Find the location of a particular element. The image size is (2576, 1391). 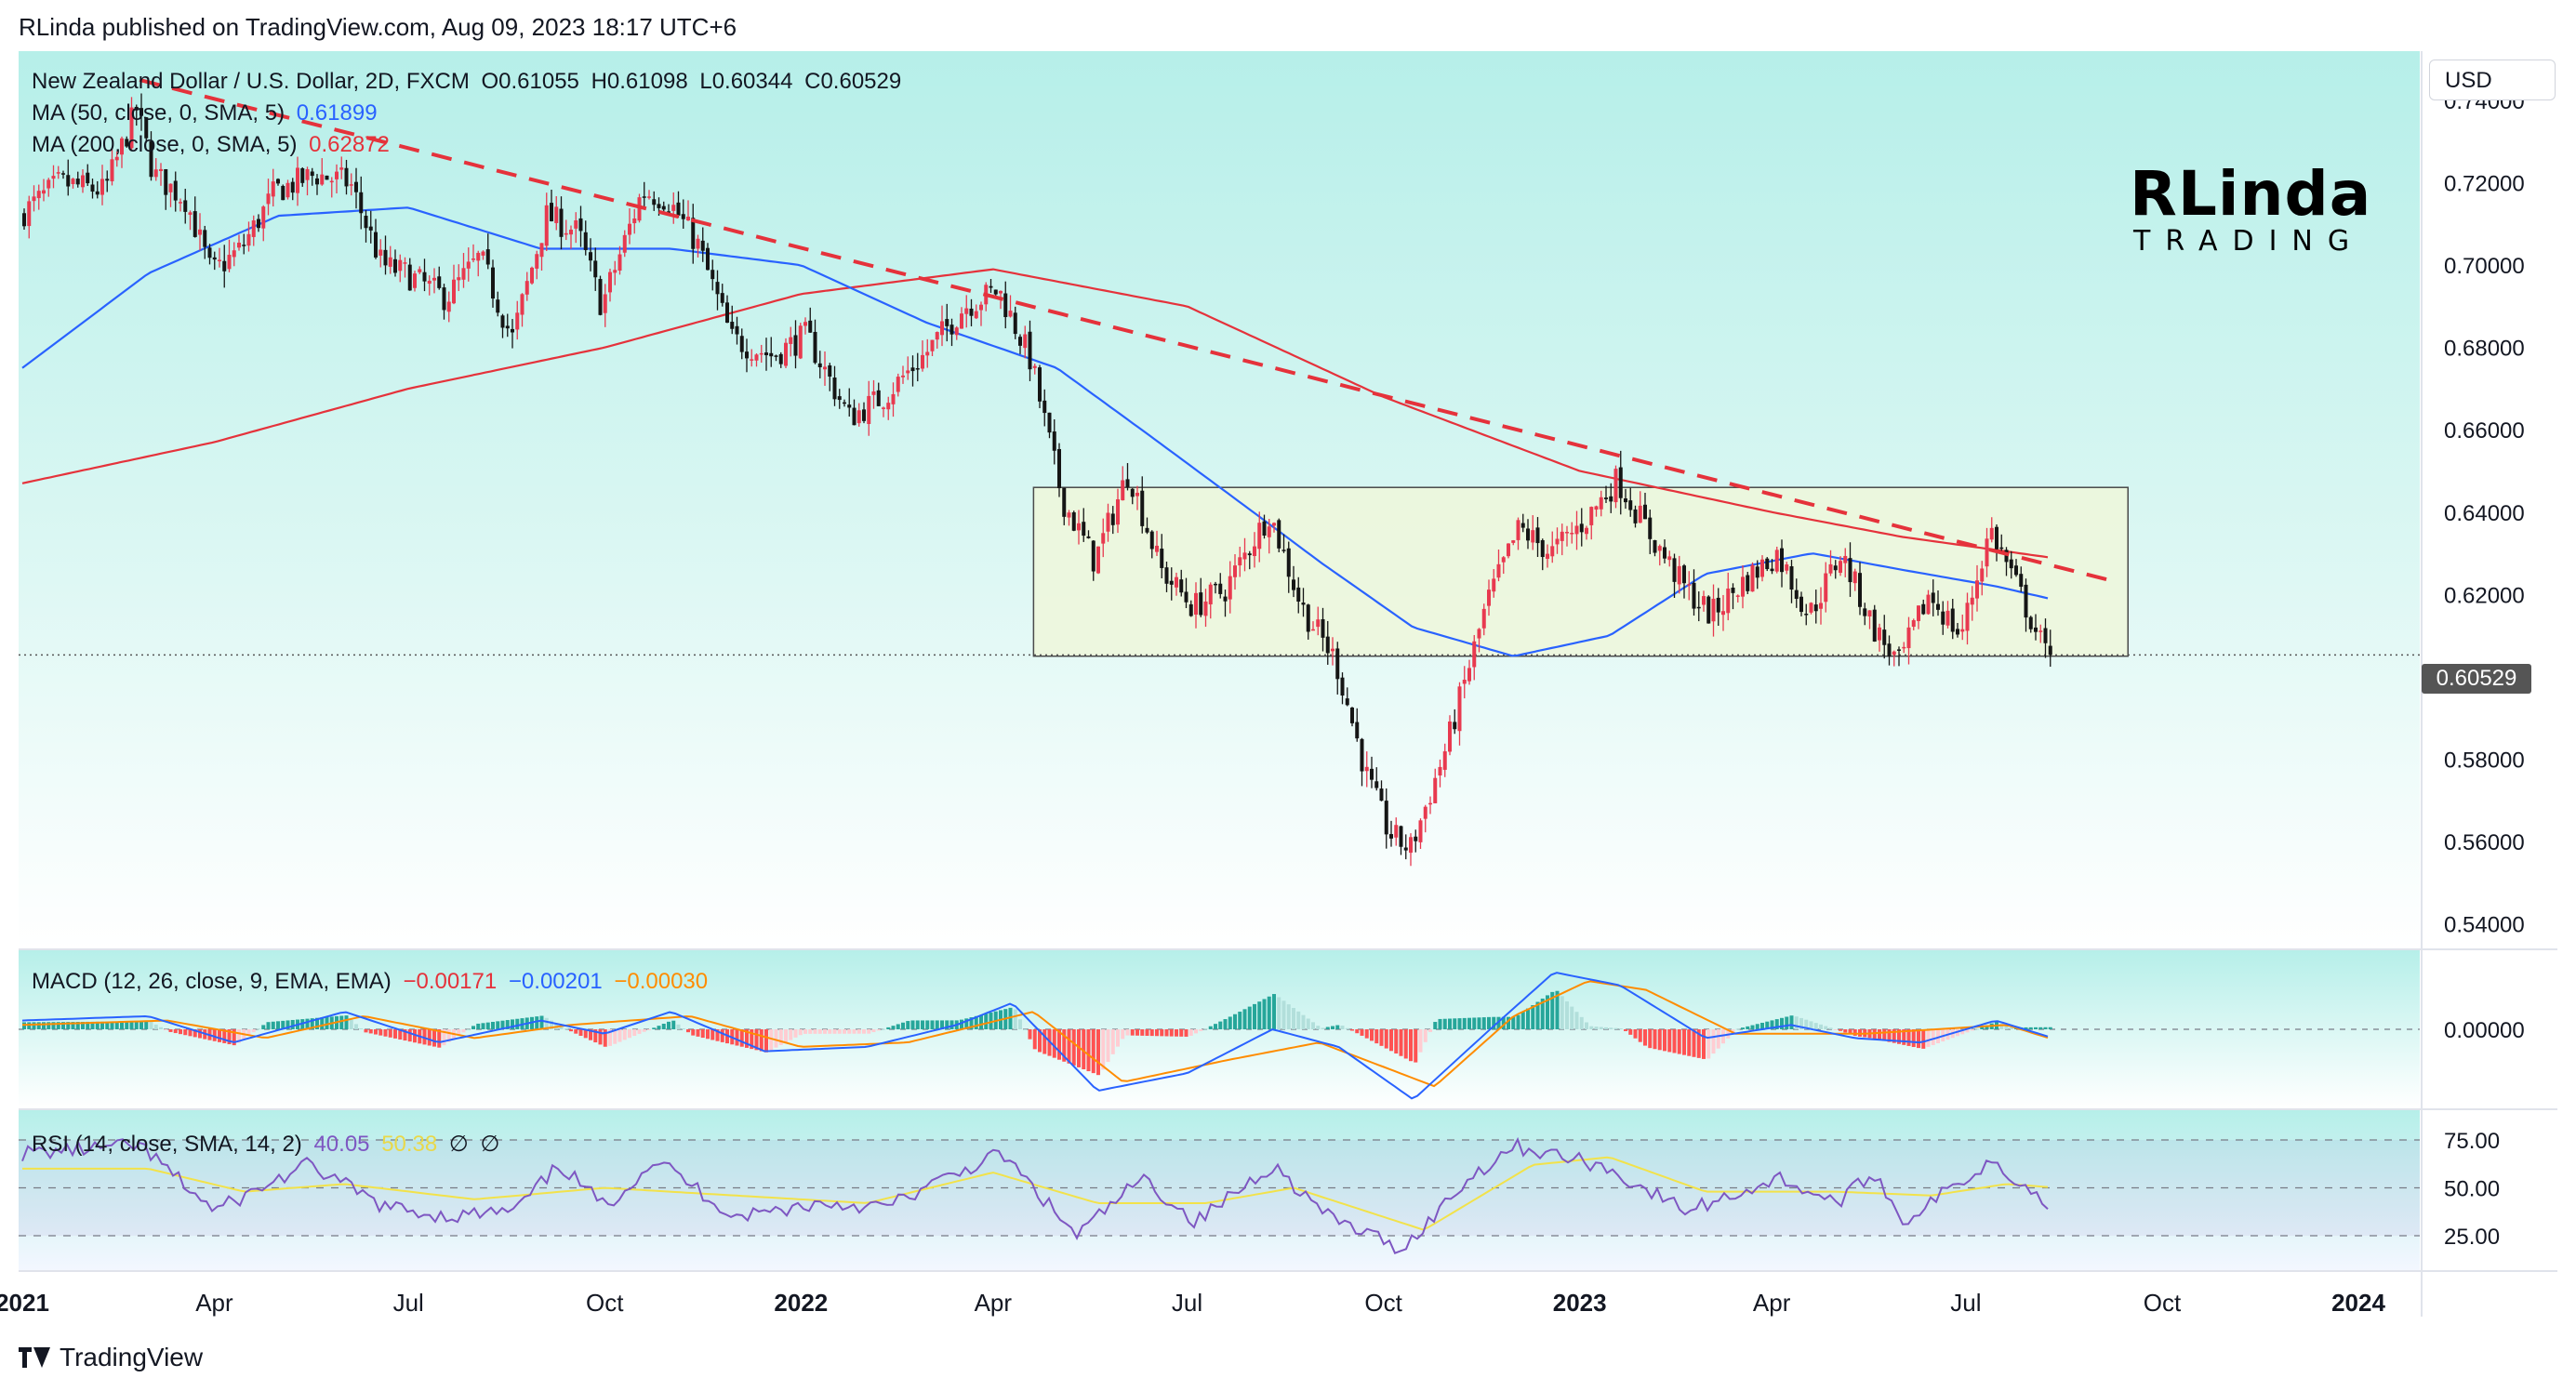

ma50-legend: MA (50, close, 0, SMA, 5) 0.61899 is located at coordinates (207, 113).